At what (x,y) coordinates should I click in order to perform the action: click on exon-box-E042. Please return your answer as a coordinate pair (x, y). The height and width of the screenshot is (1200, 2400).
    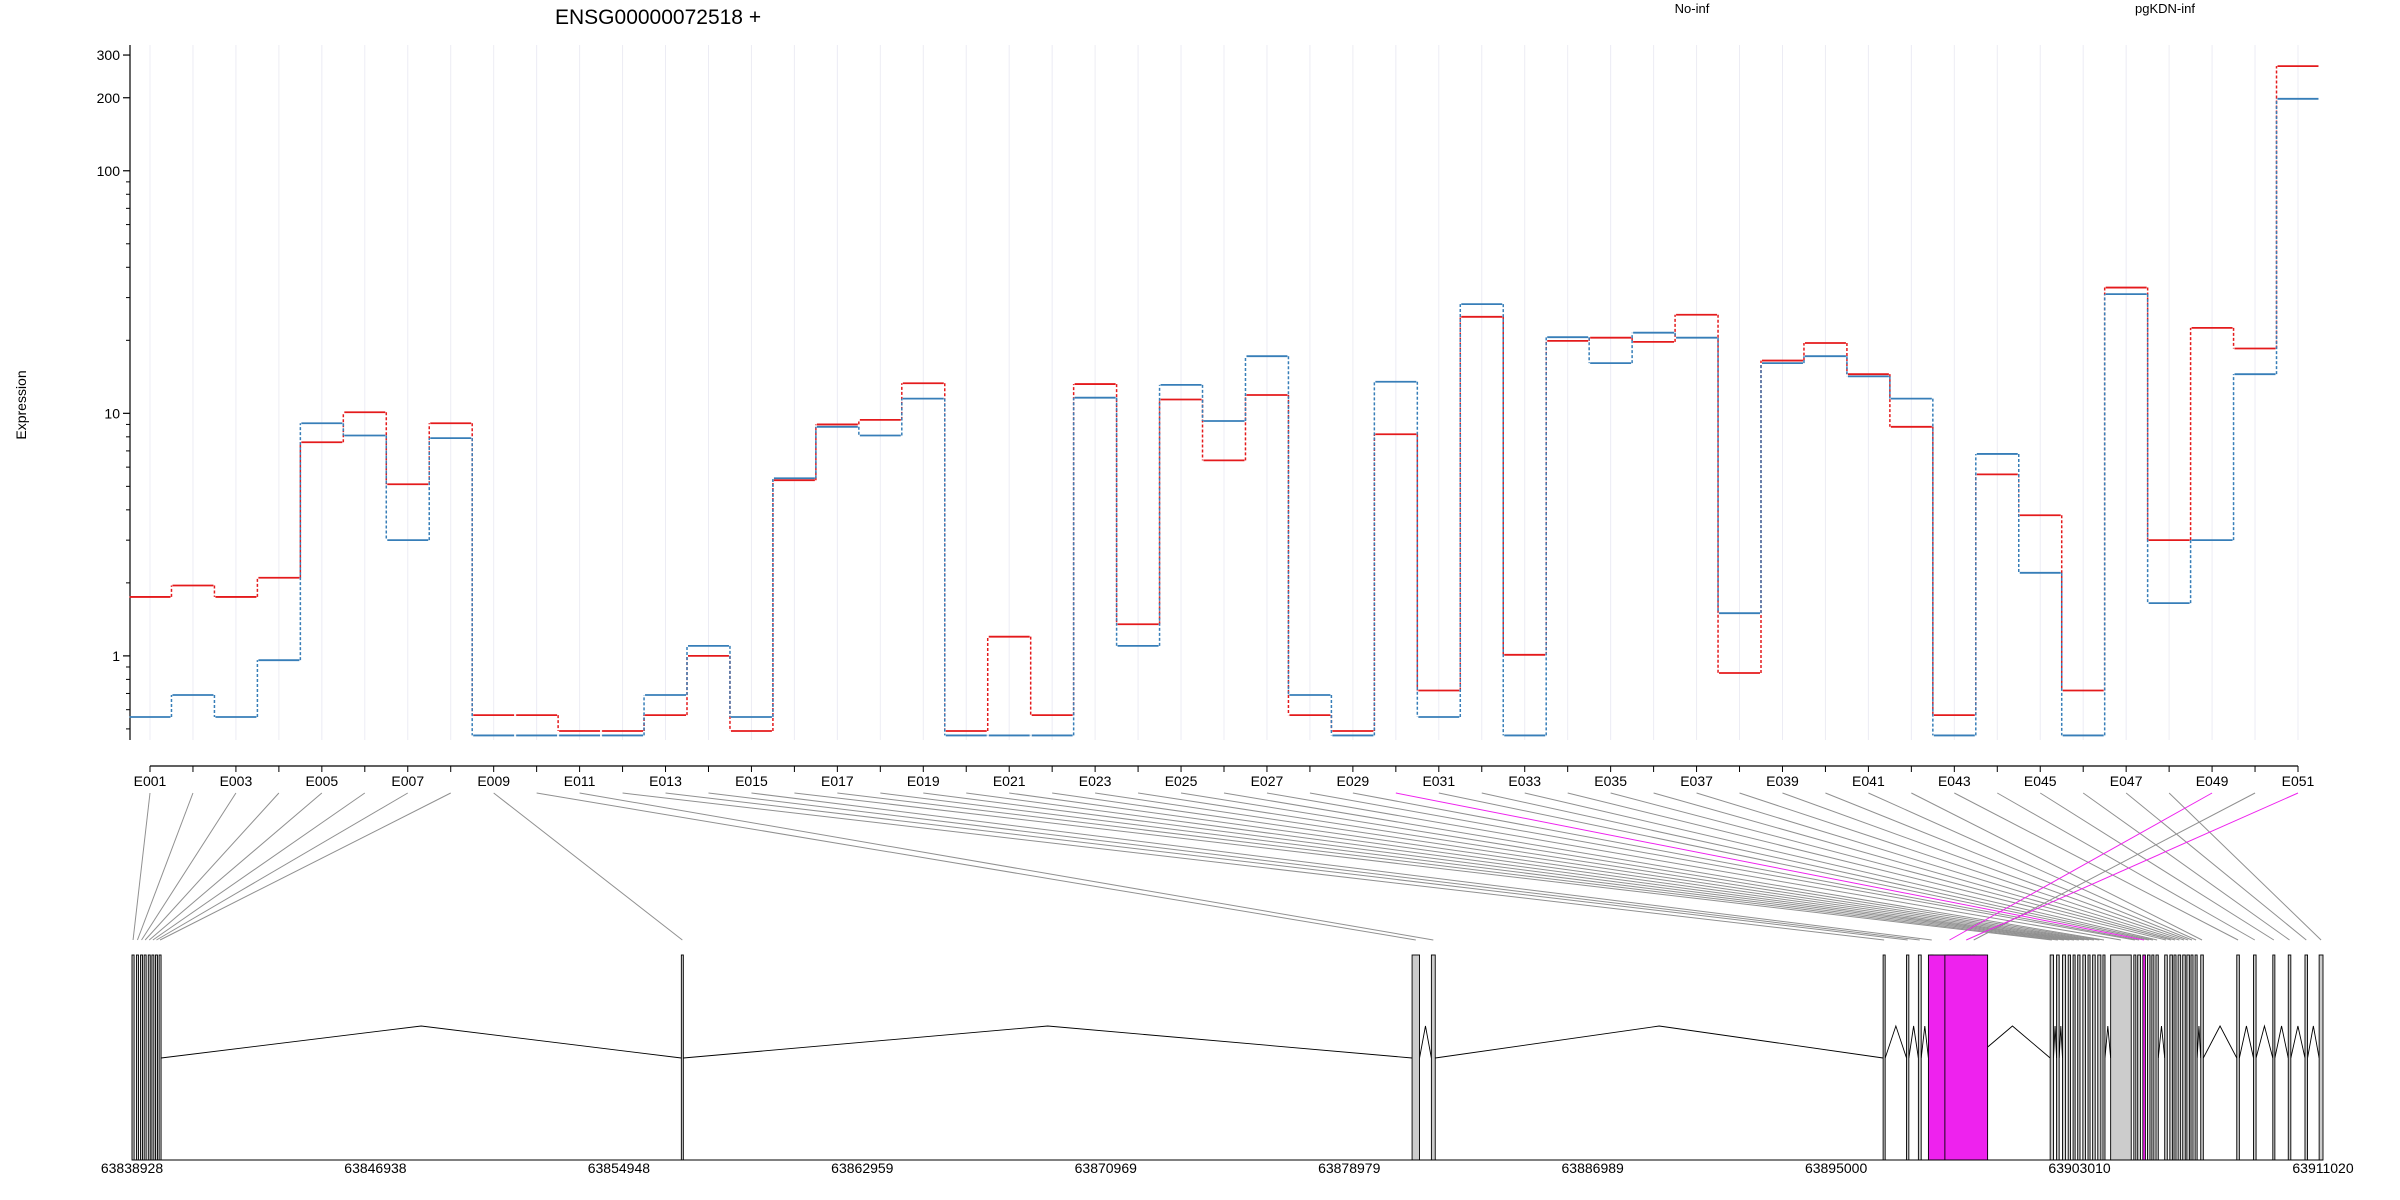
    Looking at the image, I should click on (2202, 1057).